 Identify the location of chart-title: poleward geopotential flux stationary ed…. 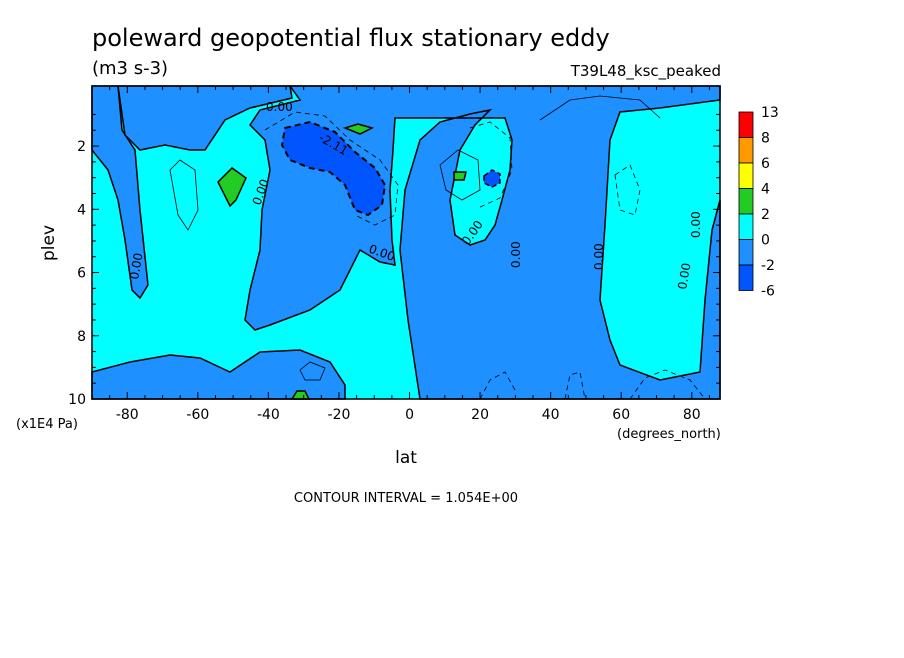
(351, 38).